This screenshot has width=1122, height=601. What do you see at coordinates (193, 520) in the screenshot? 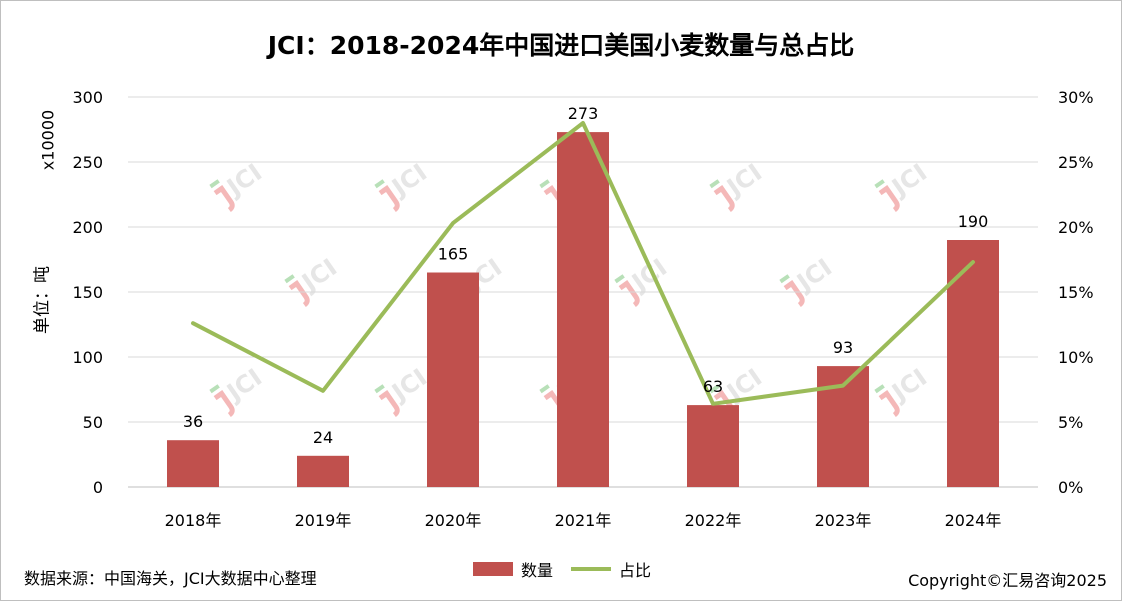
I see `x-tick-label: 2018年` at bounding box center [193, 520].